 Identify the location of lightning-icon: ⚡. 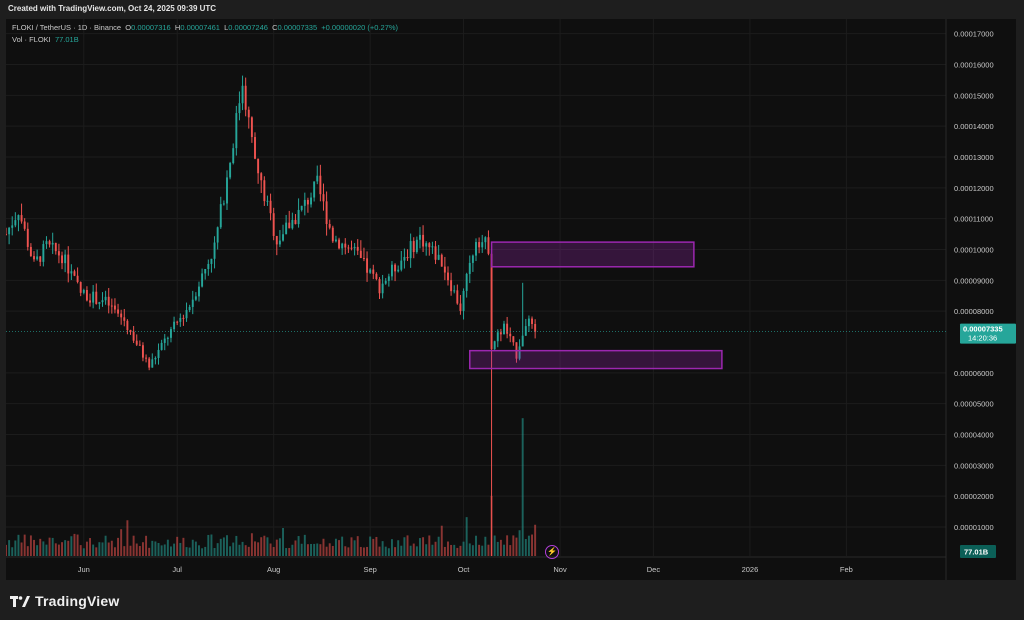
(552, 552).